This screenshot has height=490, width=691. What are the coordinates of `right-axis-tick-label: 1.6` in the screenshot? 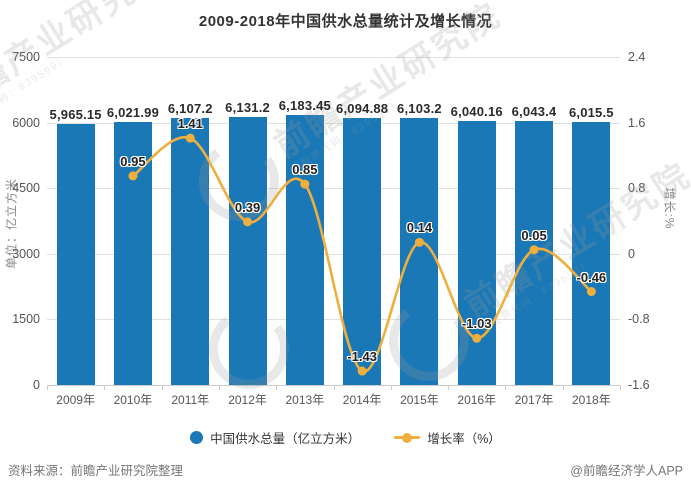 It's located at (637, 122).